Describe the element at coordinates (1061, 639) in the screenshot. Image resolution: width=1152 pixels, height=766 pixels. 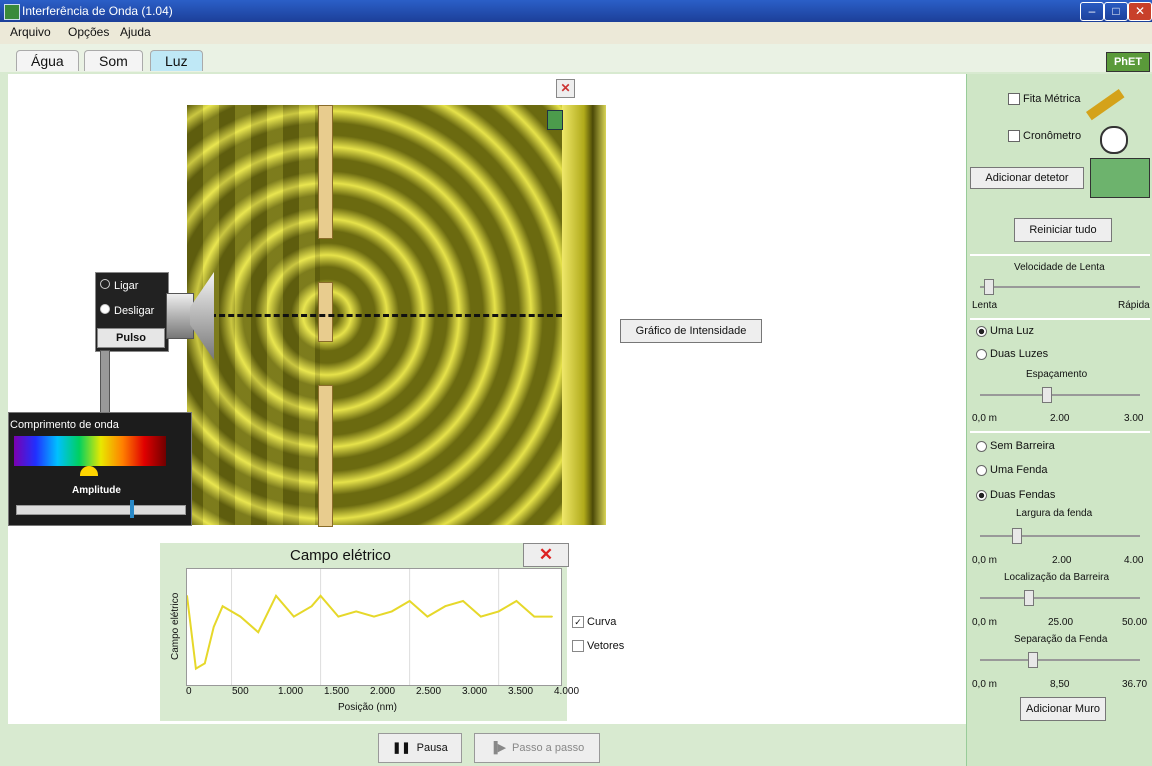
I see `slit-separation-label: Separação da Fenda` at that location.